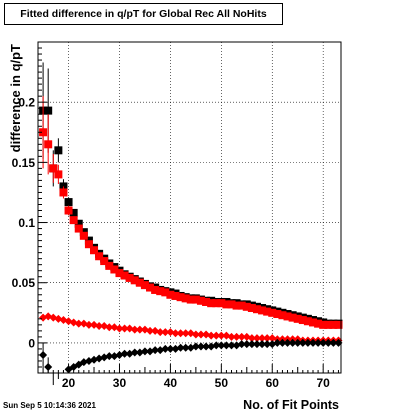 Image resolution: width=400 pixels, height=414 pixels. I want to click on x-tick-label: 50, so click(222, 383).